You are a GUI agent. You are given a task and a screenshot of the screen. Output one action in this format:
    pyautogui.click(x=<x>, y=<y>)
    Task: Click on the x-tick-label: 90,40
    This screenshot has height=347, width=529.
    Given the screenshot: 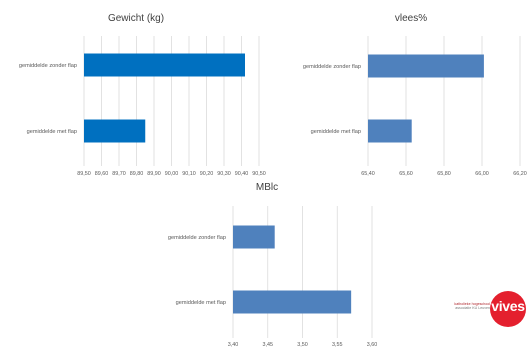 What is the action you would take?
    pyautogui.click(x=242, y=174)
    